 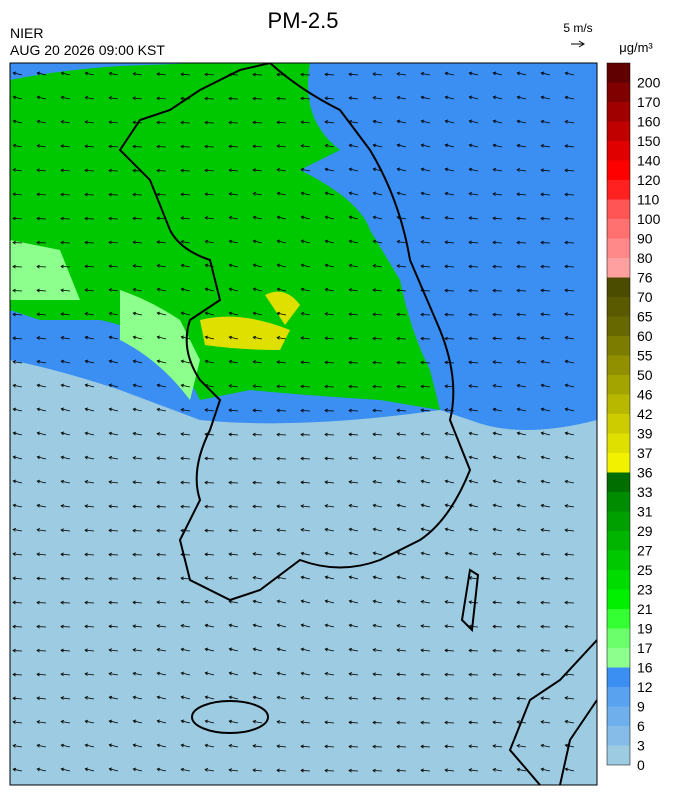 What do you see at coordinates (645, 258) in the screenshot?
I see `colorbar-tick-label: 80` at bounding box center [645, 258].